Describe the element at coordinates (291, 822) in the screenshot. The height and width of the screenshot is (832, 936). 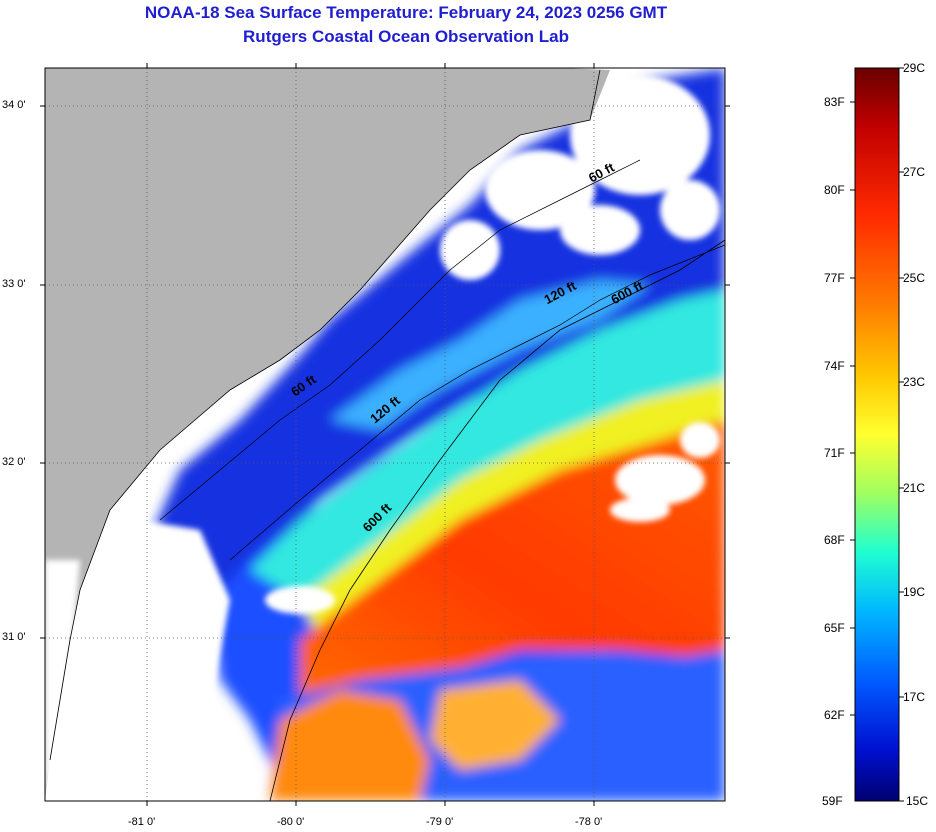
I see `lon-label-80: -80 0'` at that location.